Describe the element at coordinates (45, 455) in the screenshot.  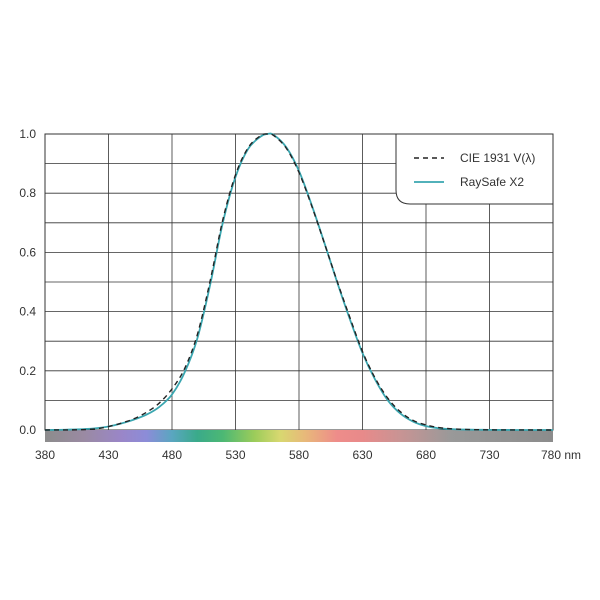
I see `x-tick-label: 380` at that location.